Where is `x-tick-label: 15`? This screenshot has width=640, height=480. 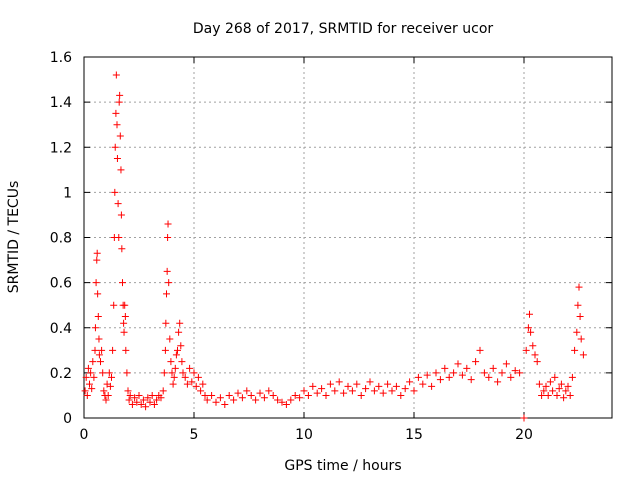 x-tick-label: 15 is located at coordinates (414, 435).